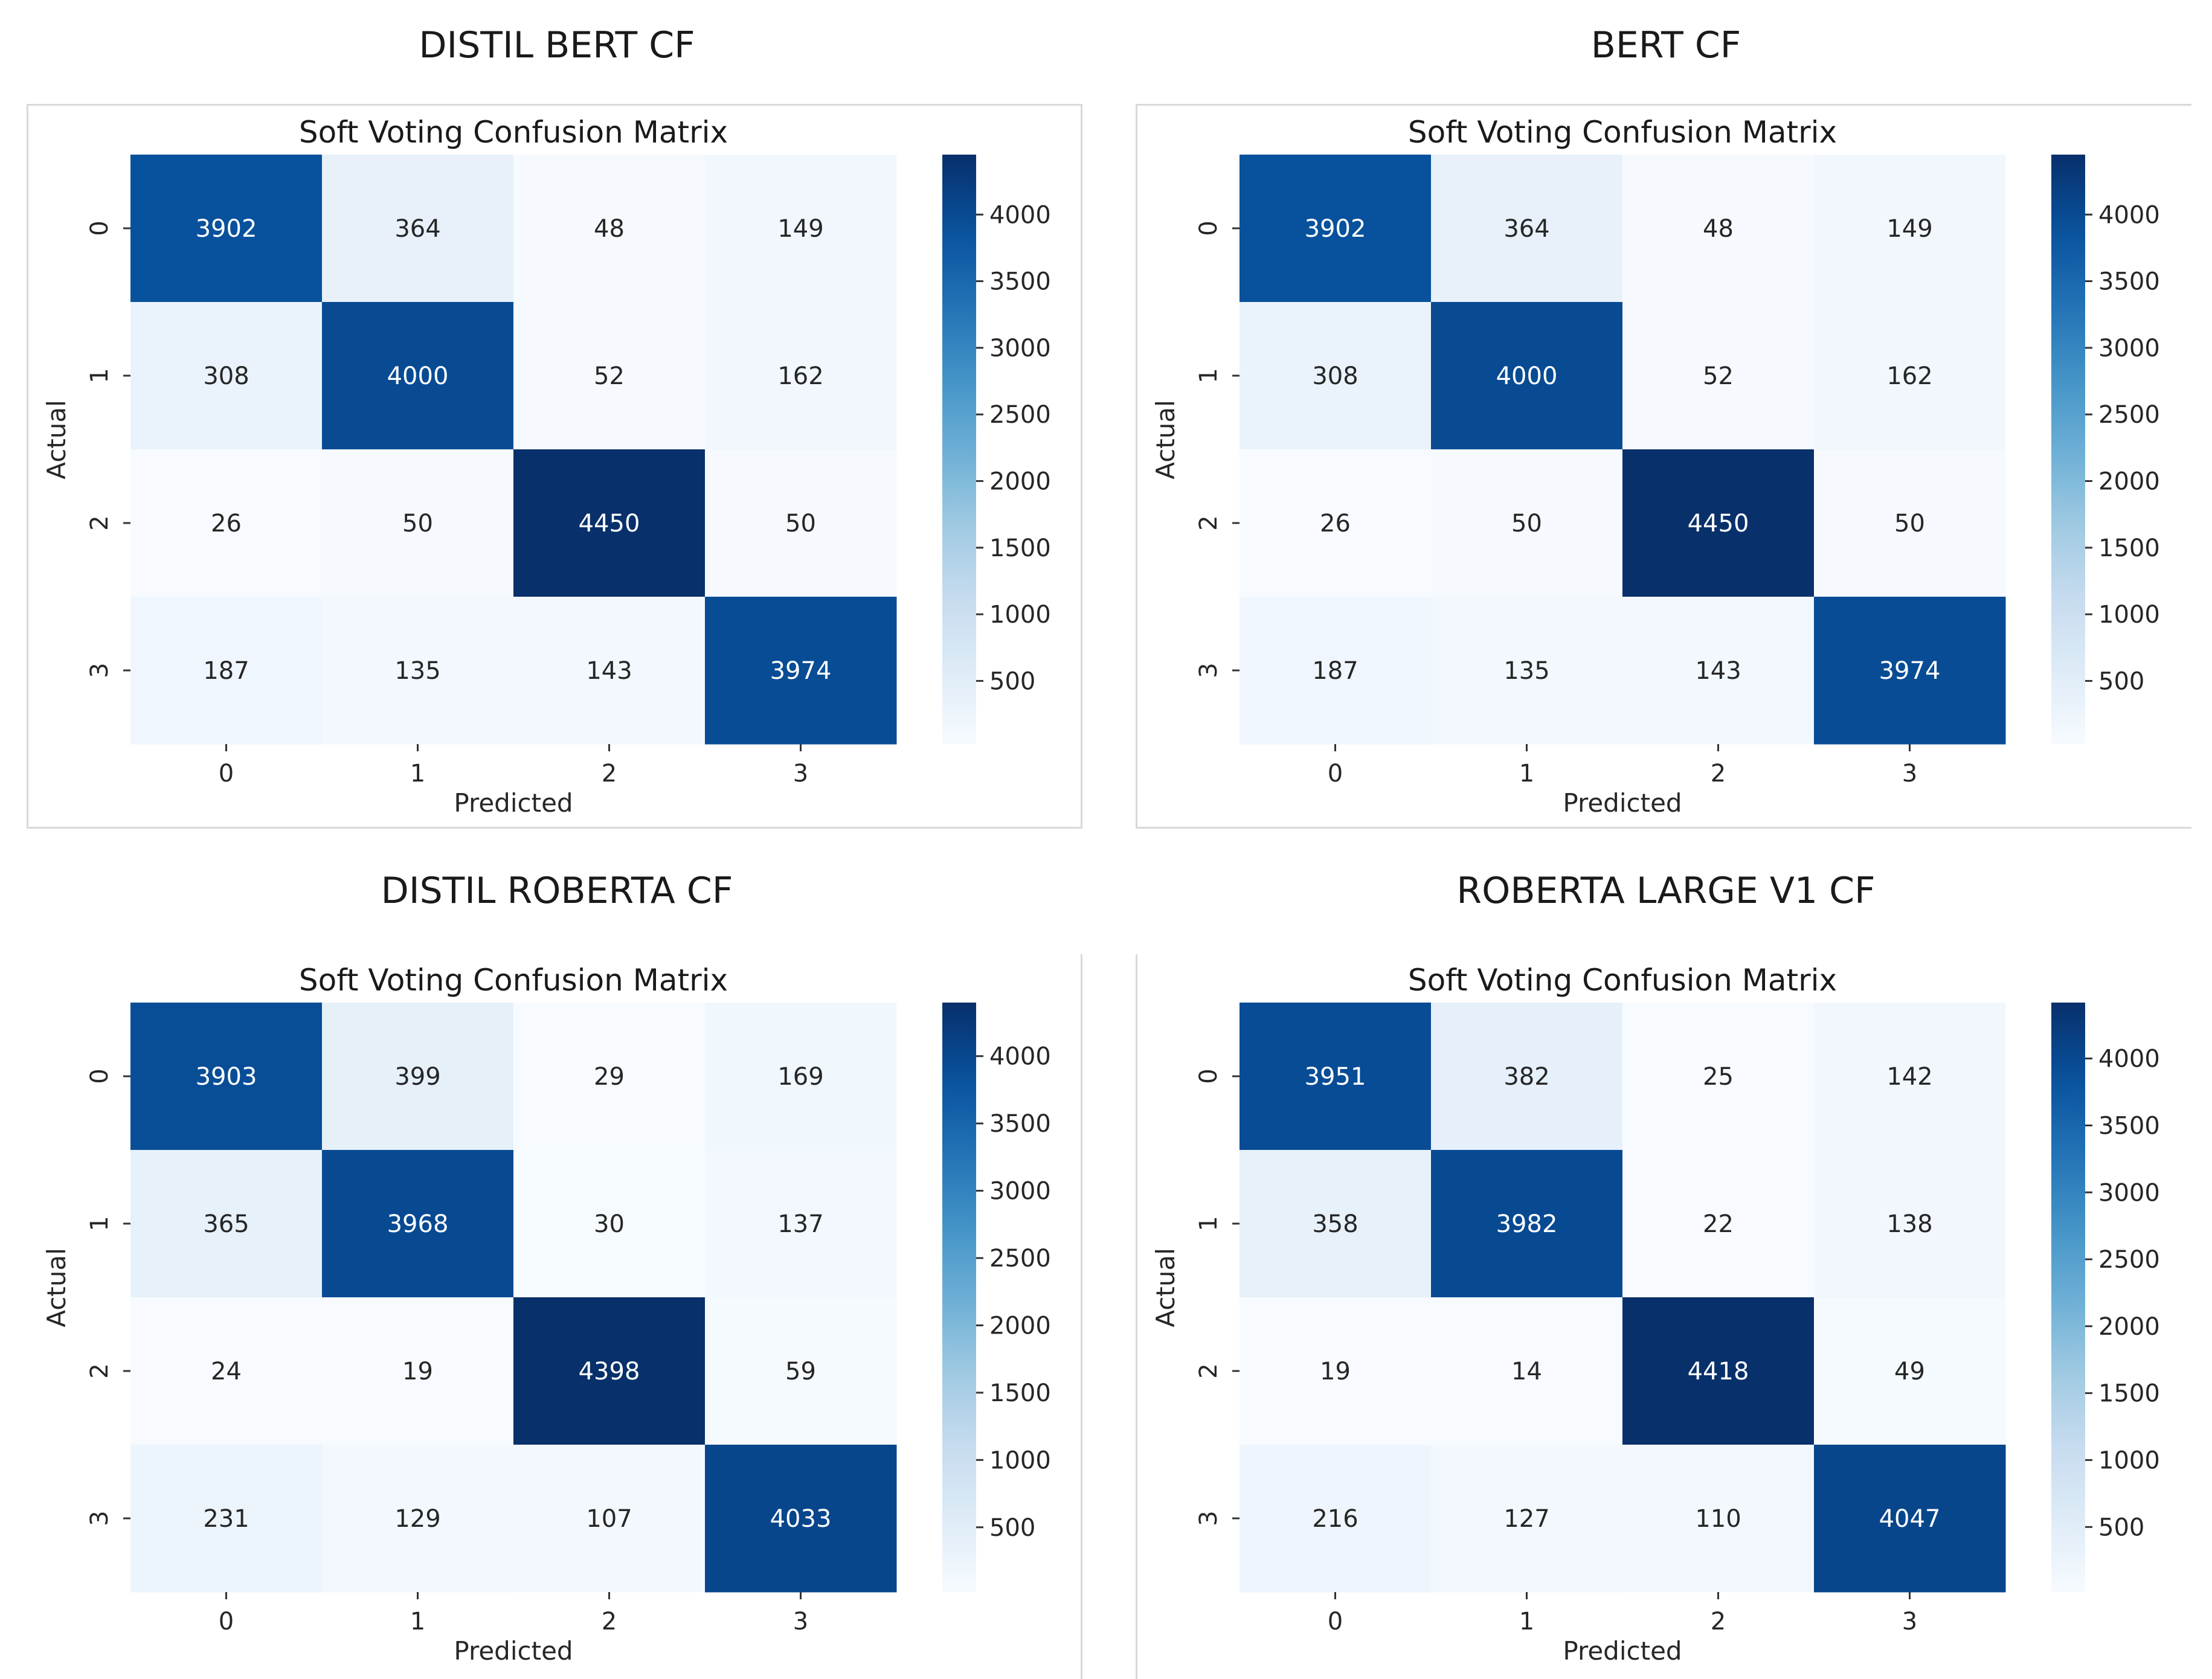 This screenshot has height=1679, width=2212. What do you see at coordinates (557, 45) in the screenshot?
I see `panel-title-distil-bert: DISTIL BERT CF` at bounding box center [557, 45].